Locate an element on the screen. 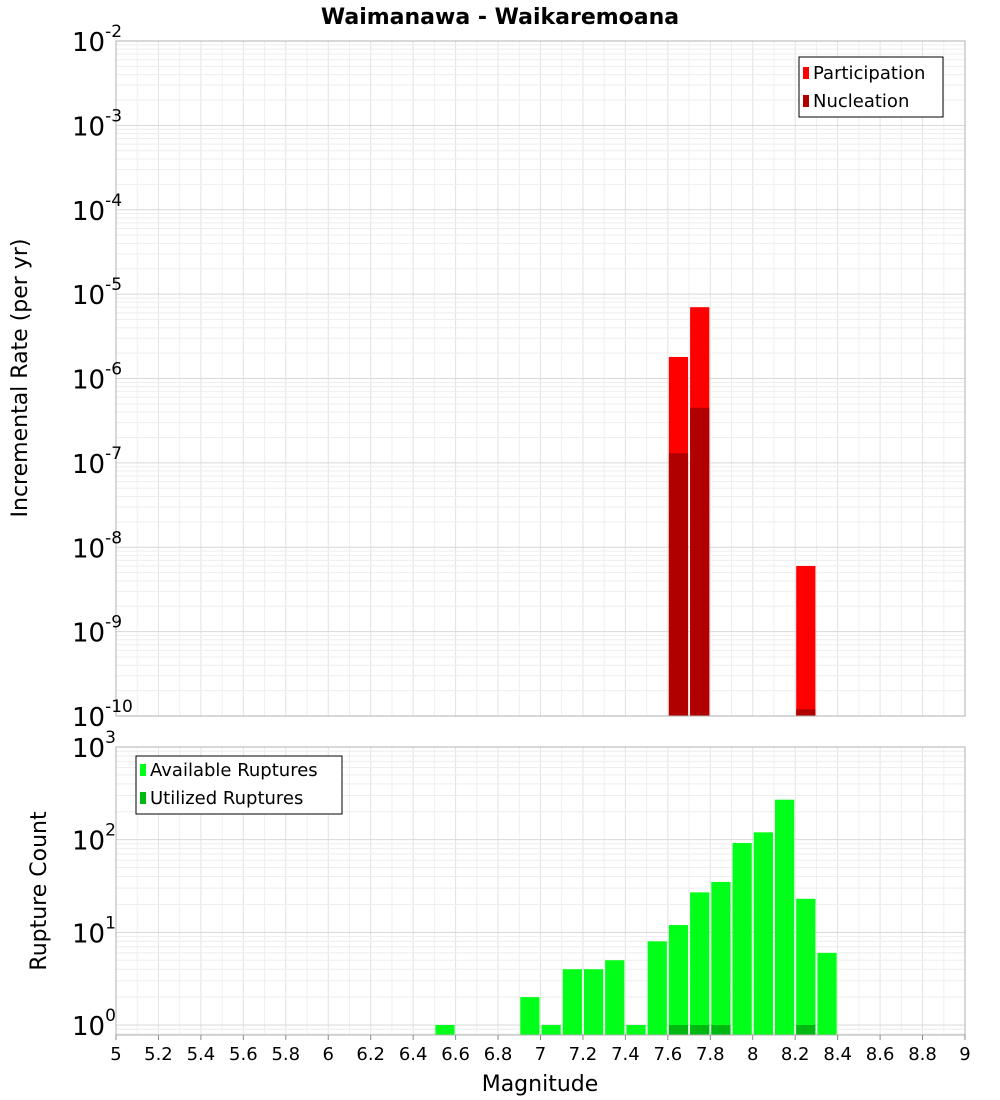  bottom-bars is located at coordinates (636, 917).